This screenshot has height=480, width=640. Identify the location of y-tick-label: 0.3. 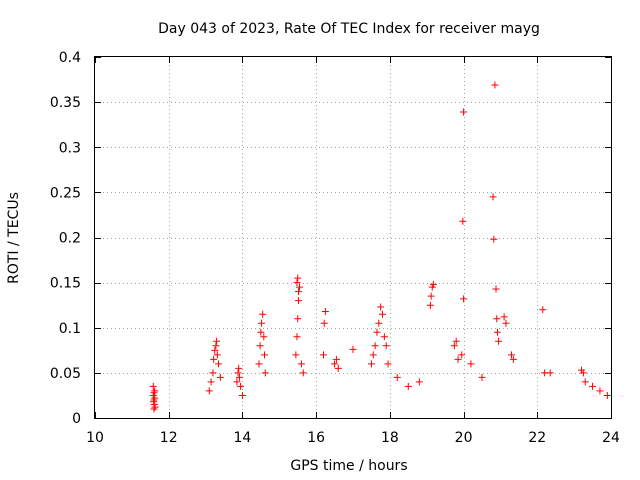
(70, 148).